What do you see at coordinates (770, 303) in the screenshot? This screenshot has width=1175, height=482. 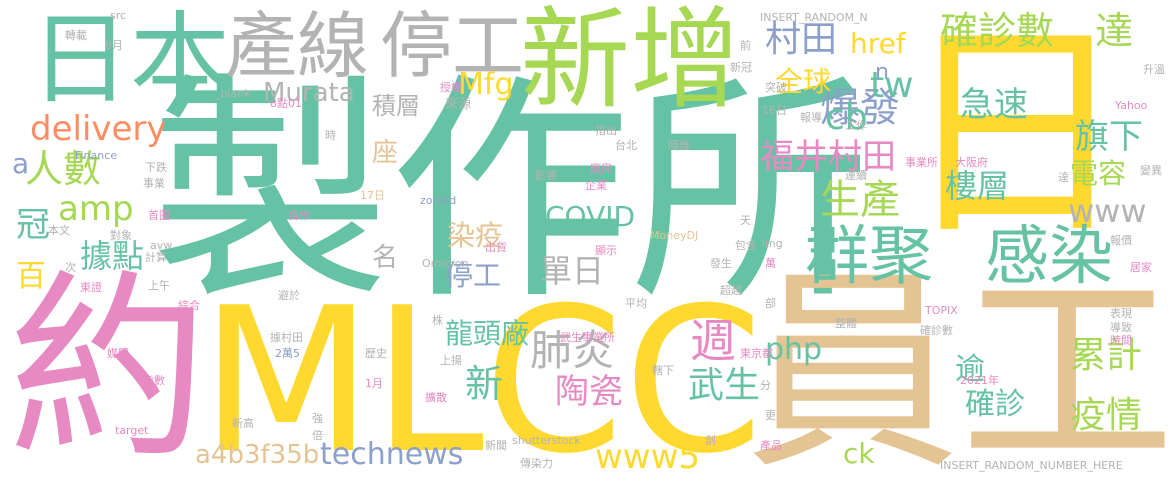 I see `word-bu: 部` at bounding box center [770, 303].